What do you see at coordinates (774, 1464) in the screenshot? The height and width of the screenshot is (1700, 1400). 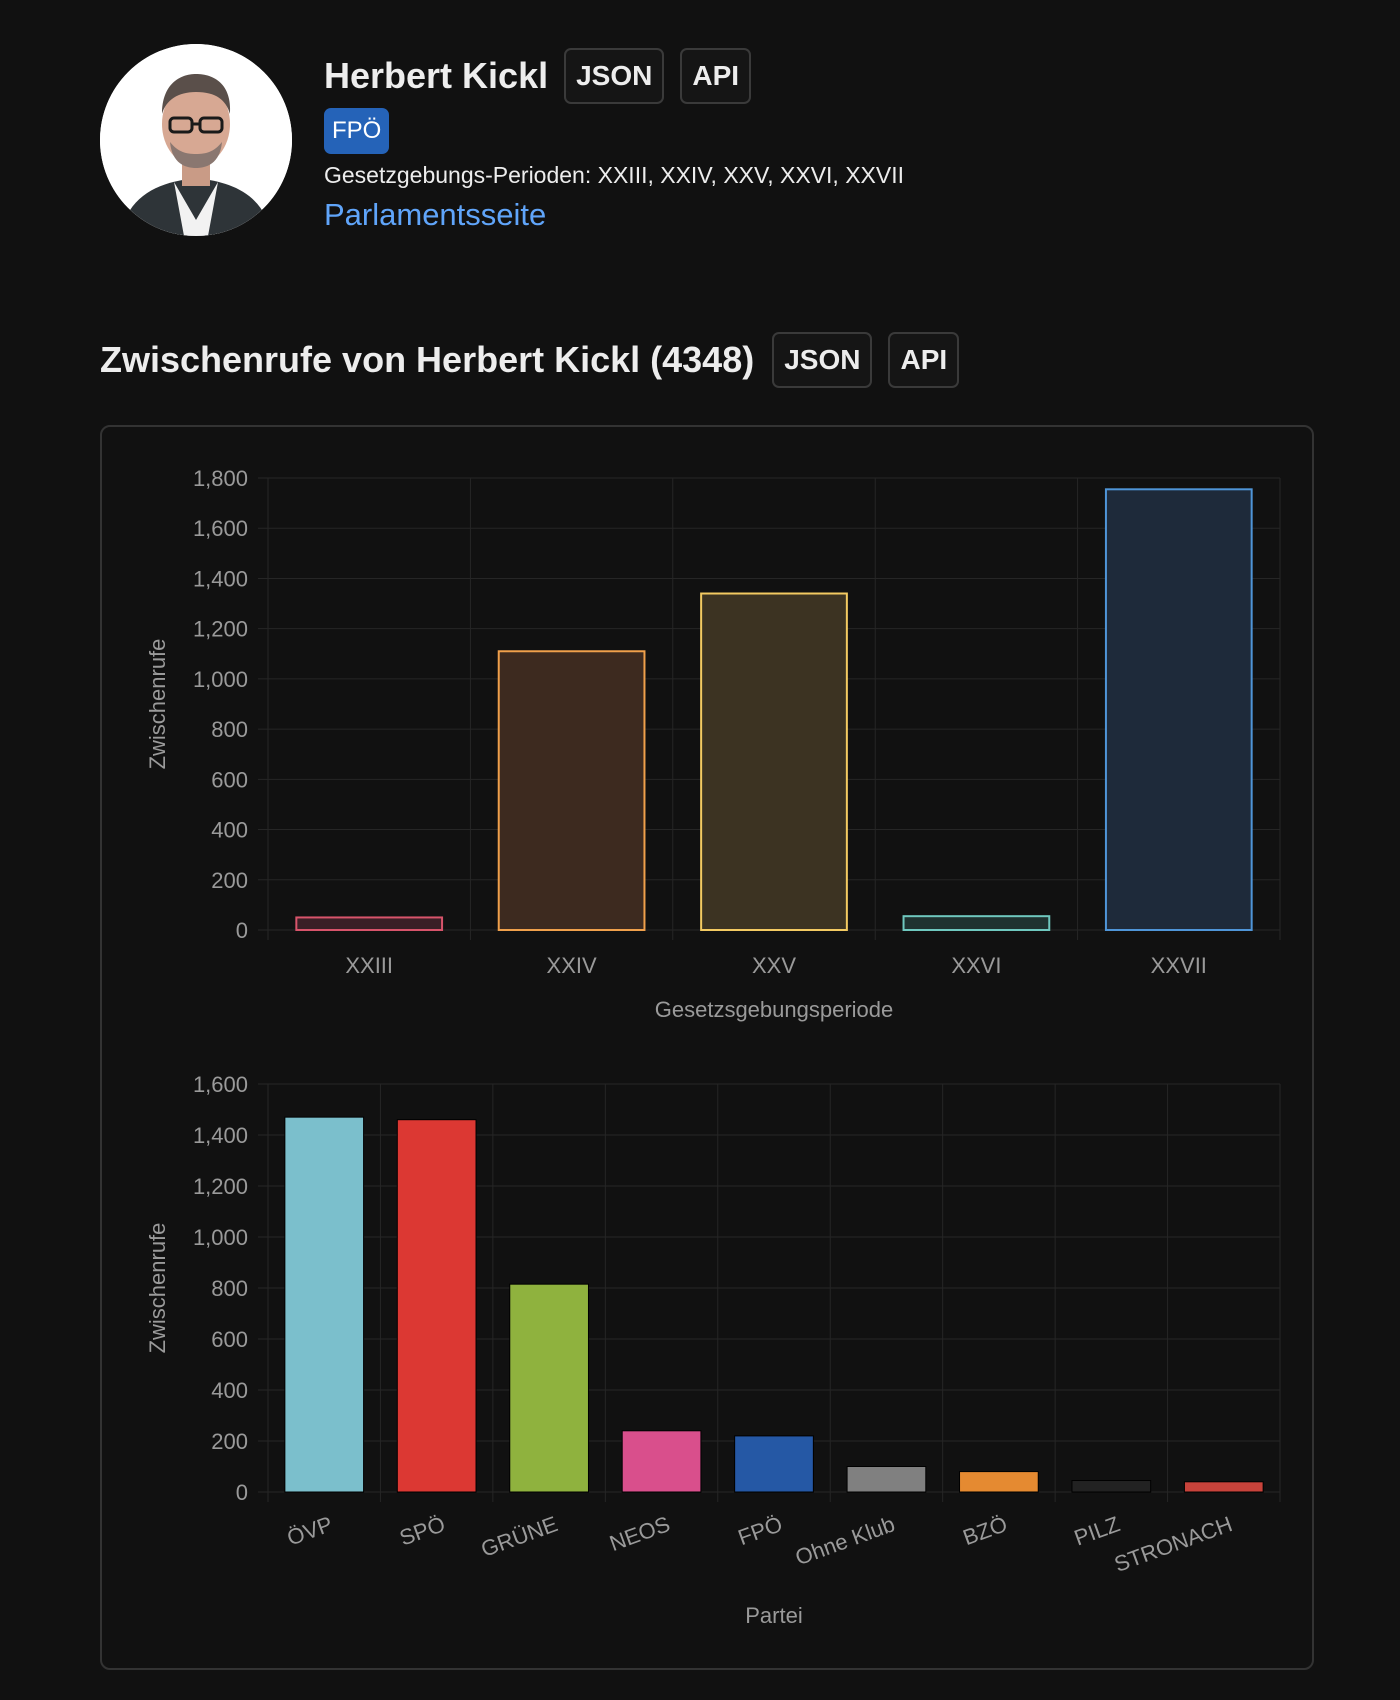 I see `bar-fpö` at bounding box center [774, 1464].